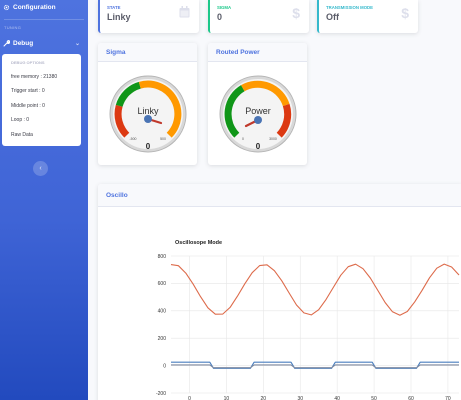 Image resolution: width=461 pixels, height=400 pixels. What do you see at coordinates (337, 398) in the screenshot?
I see `x-tick-label: 40` at bounding box center [337, 398].